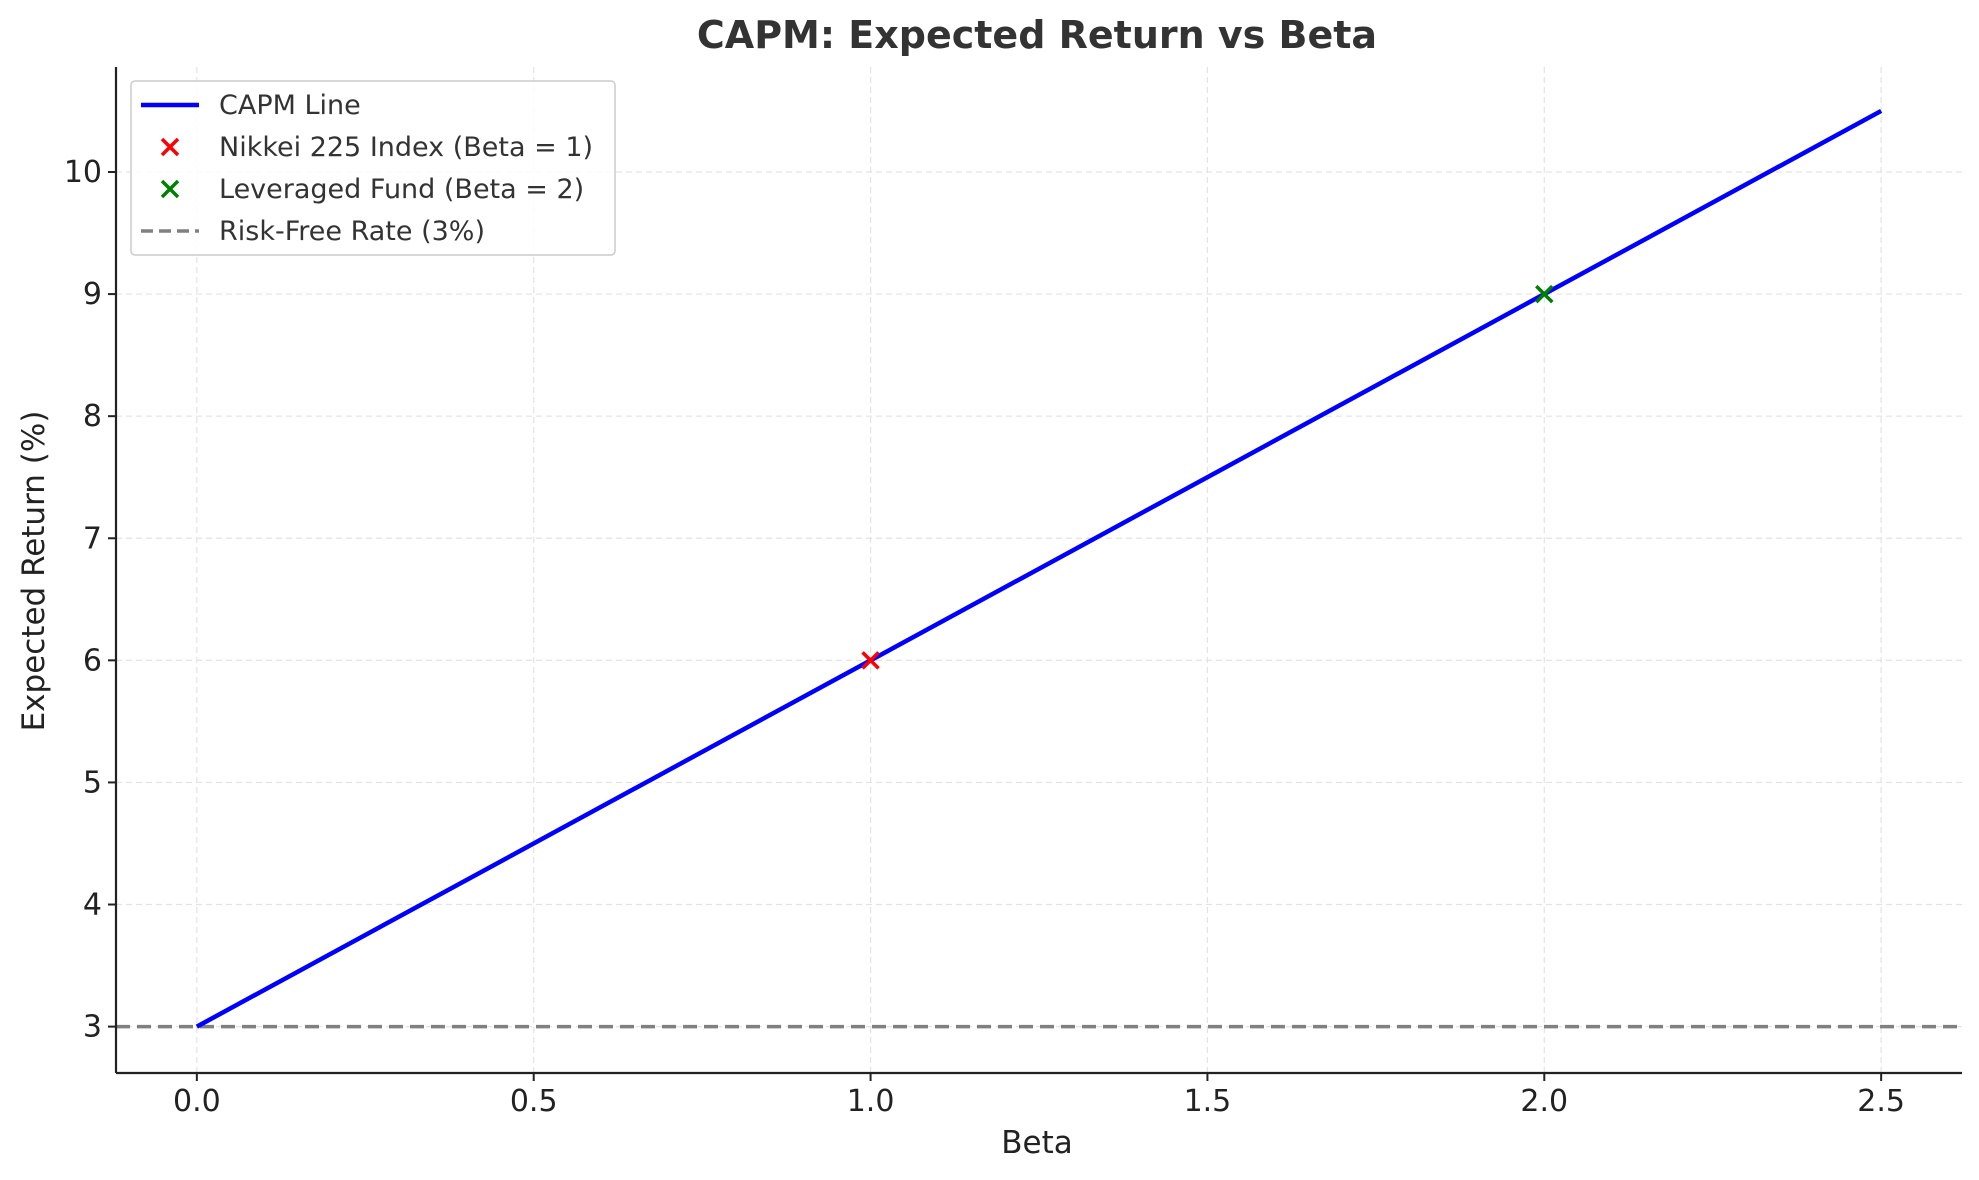 The width and height of the screenshot is (1979, 1180). What do you see at coordinates (352, 231) in the screenshot?
I see `legend-entry-label: Risk-Free Rate (3%)` at bounding box center [352, 231].